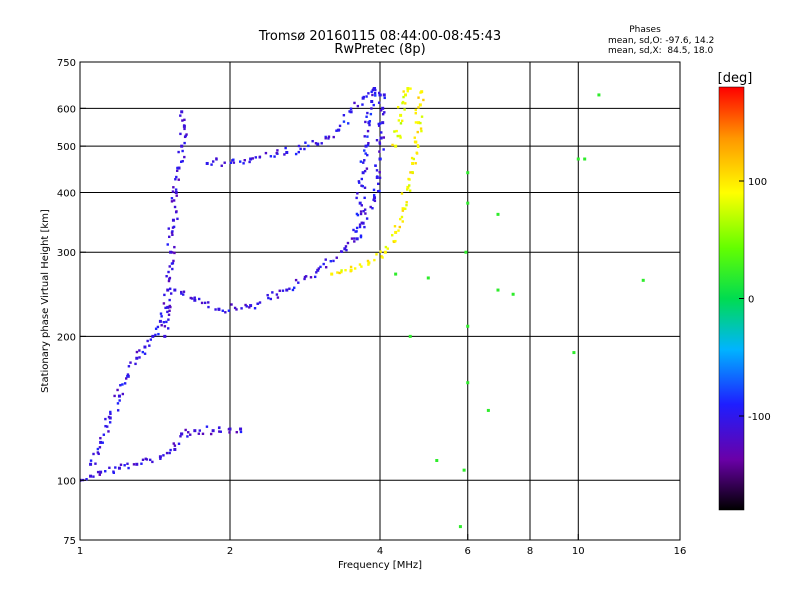 This screenshot has width=800, height=600. What do you see at coordinates (69, 541) in the screenshot?
I see `y-tick-label: 75` at bounding box center [69, 541].